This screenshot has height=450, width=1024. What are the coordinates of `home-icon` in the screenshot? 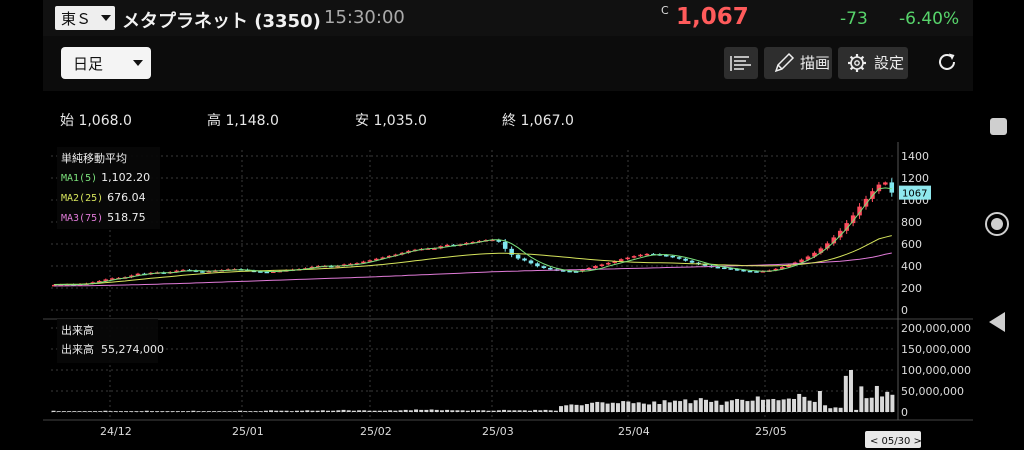 It's located at (997, 224).